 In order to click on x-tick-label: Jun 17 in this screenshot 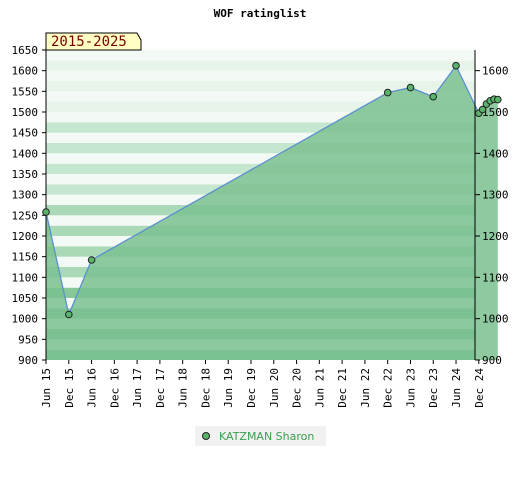, I will do `click(137, 388)`.